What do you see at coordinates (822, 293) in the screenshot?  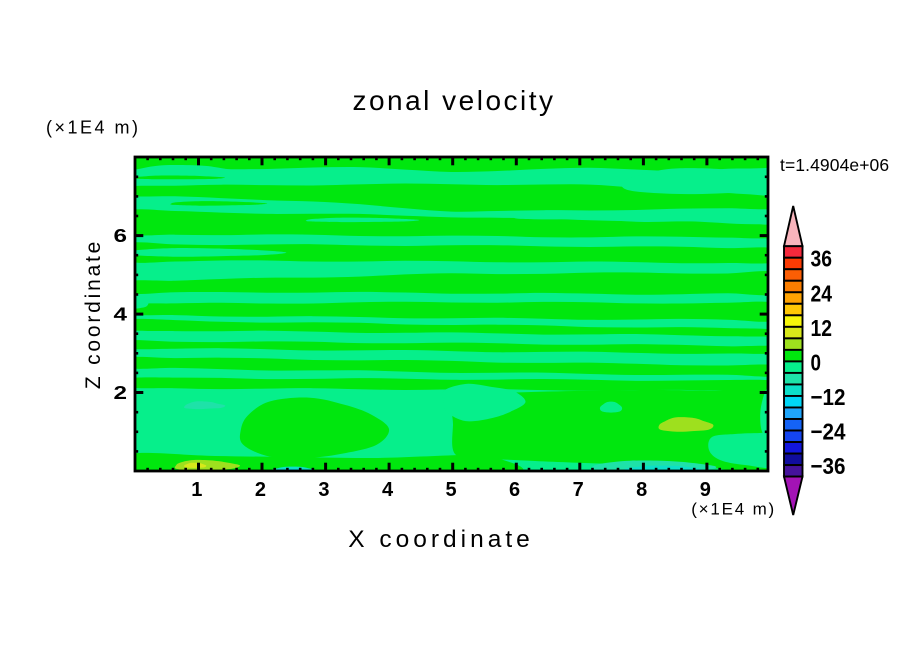 I see `svg-text: 24` at bounding box center [822, 293].